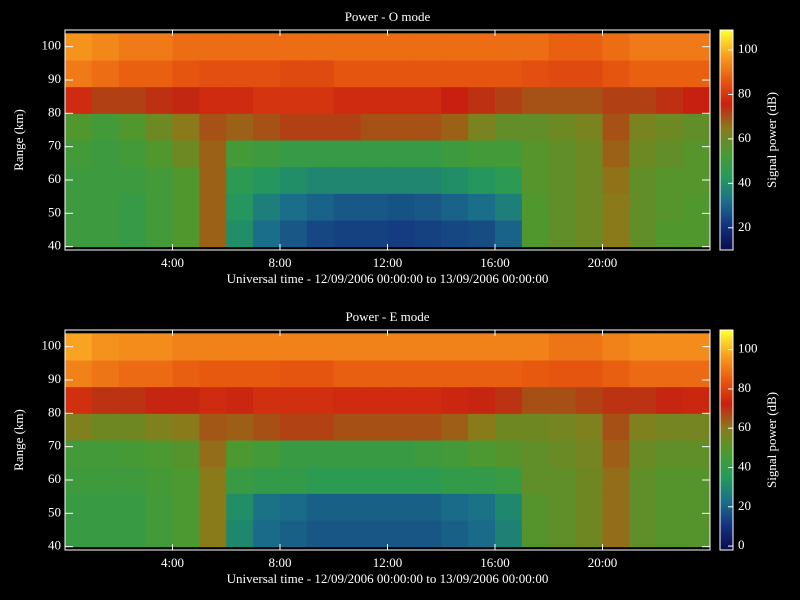 The height and width of the screenshot is (600, 800). What do you see at coordinates (54, 511) in the screenshot?
I see `y-tick-label: 50` at bounding box center [54, 511].